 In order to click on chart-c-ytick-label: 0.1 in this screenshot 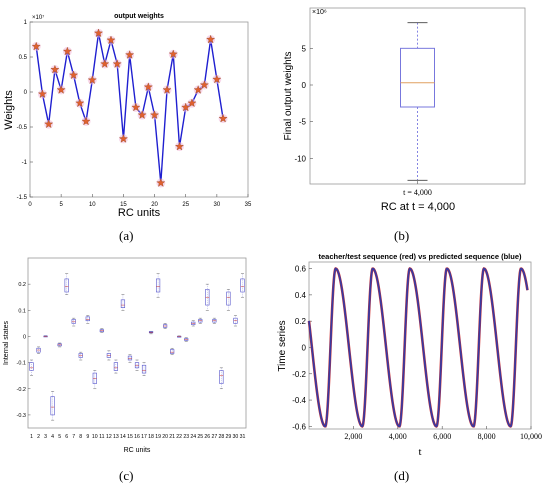, I will do `click(22, 311)`.